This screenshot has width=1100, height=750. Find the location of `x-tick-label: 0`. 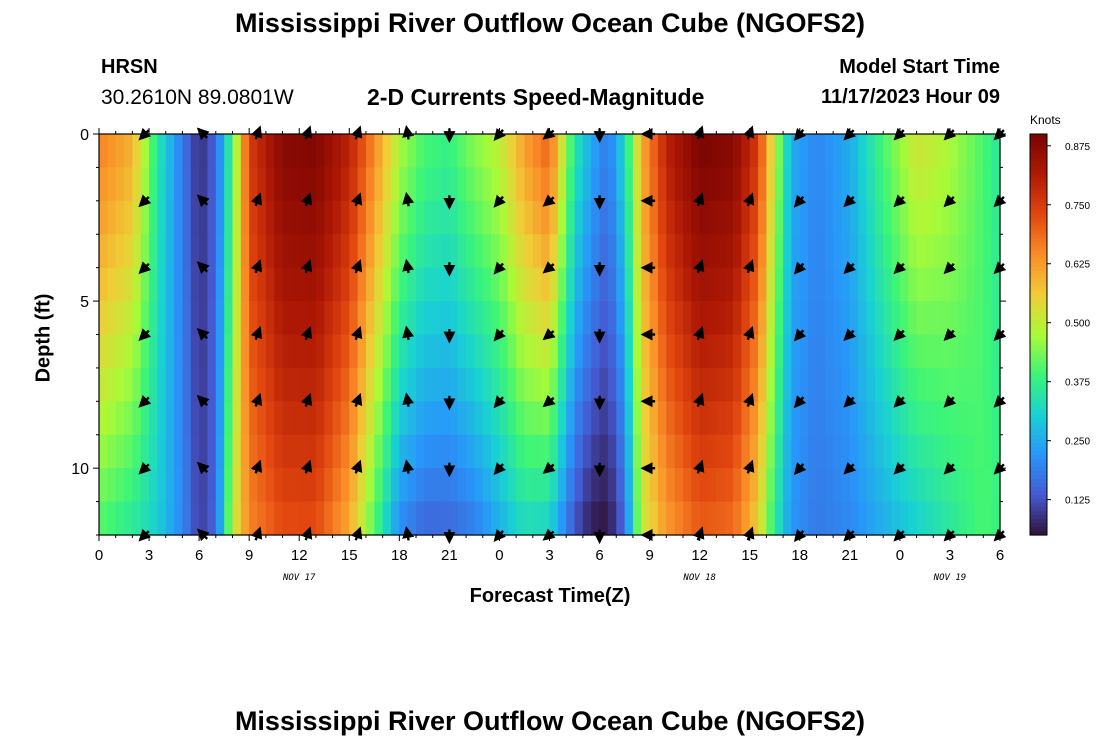

x-tick-label: 0 is located at coordinates (900, 555).